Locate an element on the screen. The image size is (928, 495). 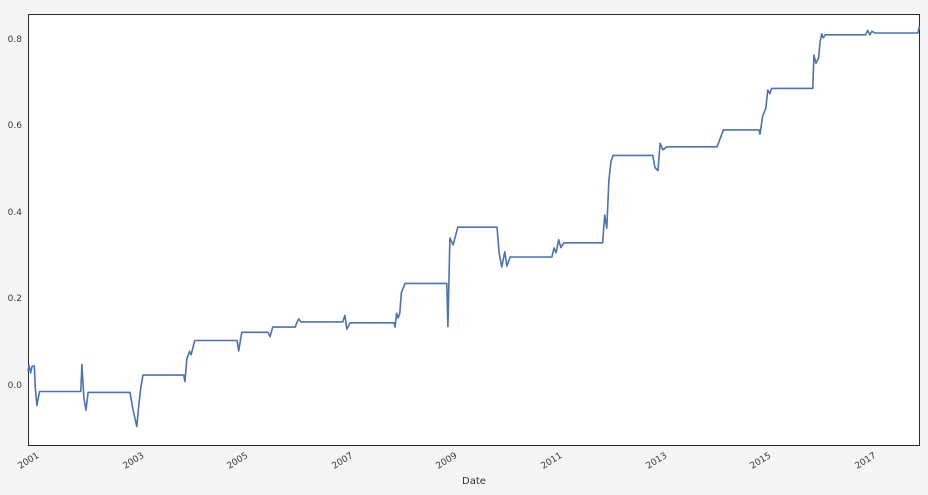
x-tick-label: 2017 is located at coordinates (865, 461).